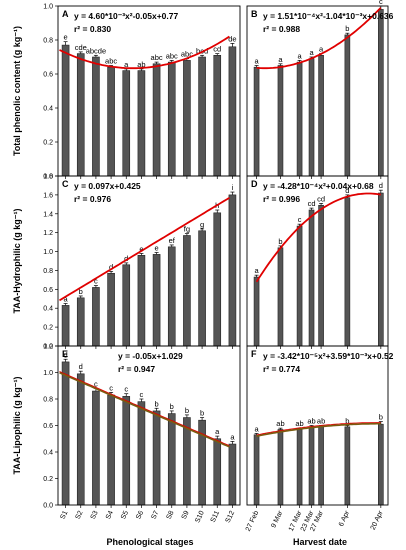 This screenshot has height=550, width=406. I want to click on panel-label-F: F, so click(254, 354).